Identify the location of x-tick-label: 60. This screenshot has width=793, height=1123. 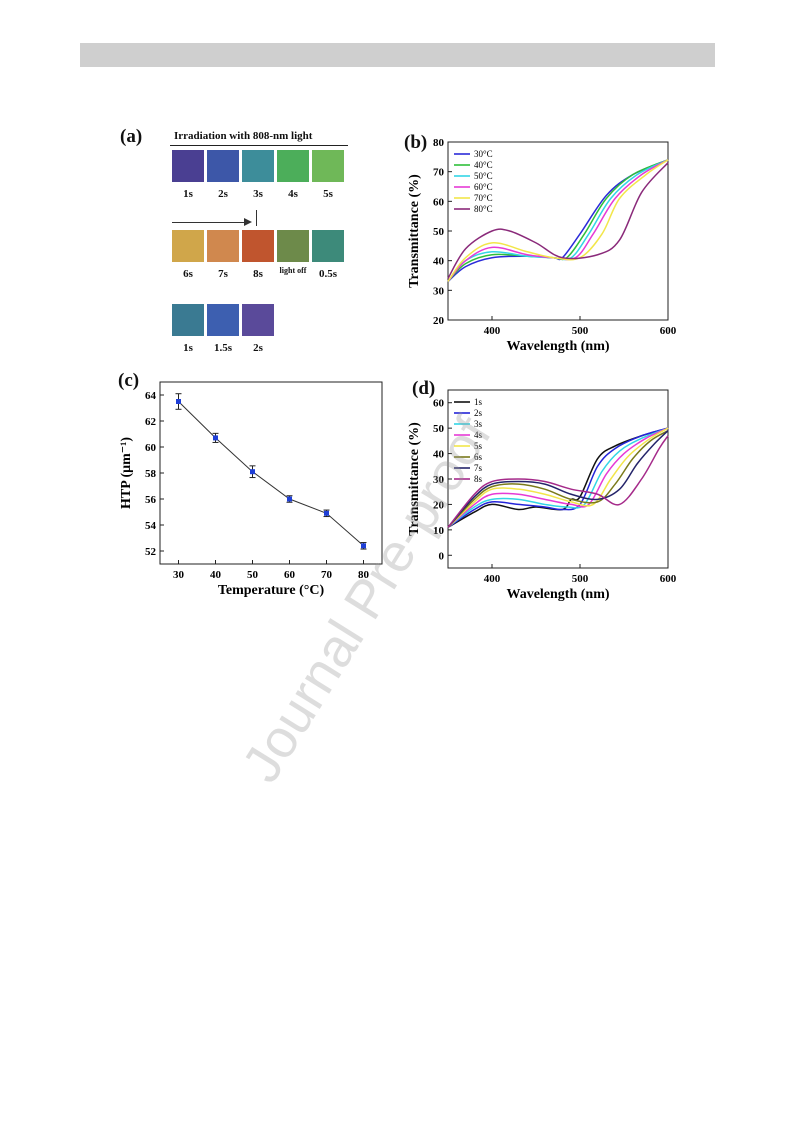
(290, 575).